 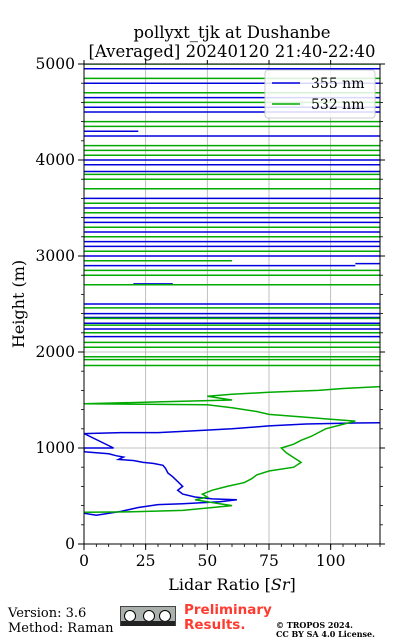 I want to click on x-tick-label: 0, so click(x=84, y=561).